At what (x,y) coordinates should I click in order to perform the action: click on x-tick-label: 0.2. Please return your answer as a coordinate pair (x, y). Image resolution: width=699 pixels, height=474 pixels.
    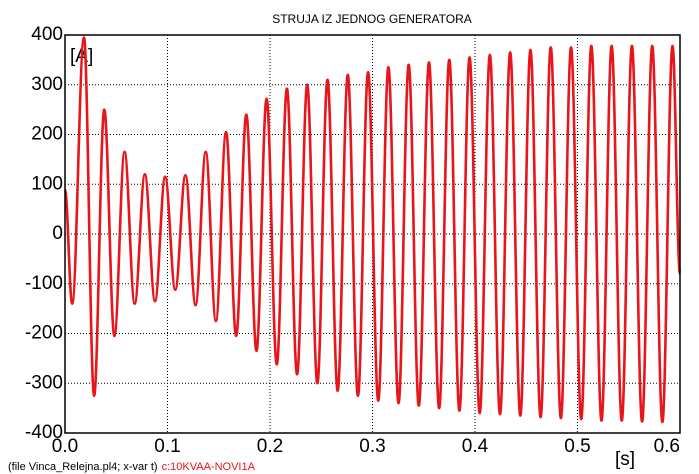
    Looking at the image, I should click on (270, 446).